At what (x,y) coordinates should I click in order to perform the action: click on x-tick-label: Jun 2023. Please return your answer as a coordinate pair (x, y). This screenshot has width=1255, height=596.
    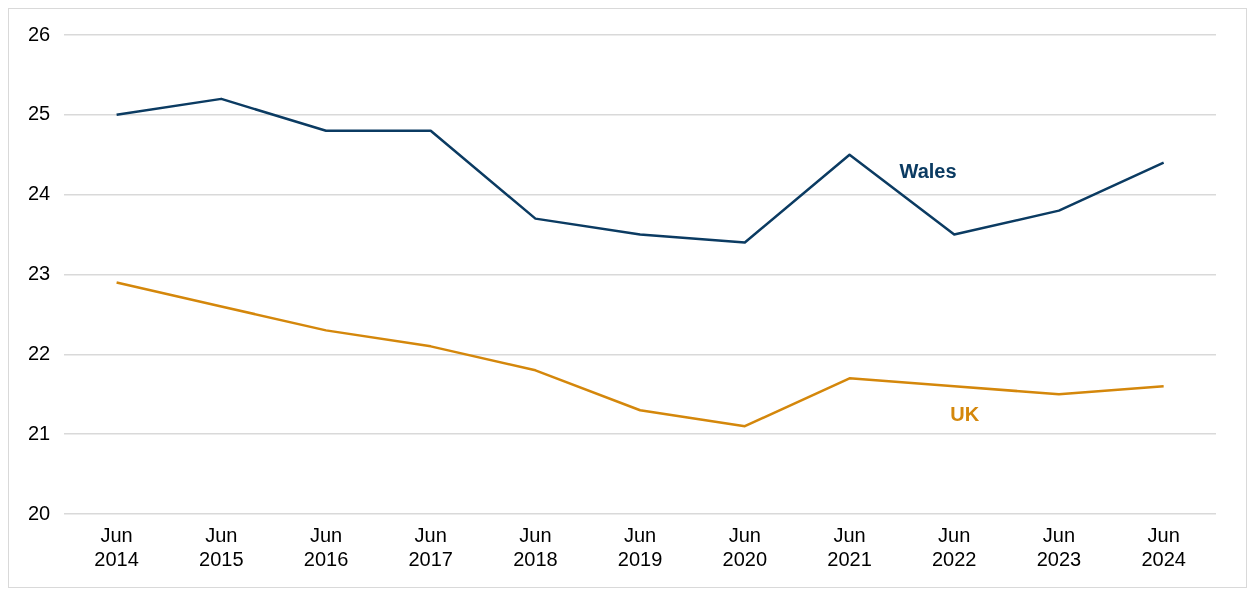
    Looking at the image, I should click on (1059, 546).